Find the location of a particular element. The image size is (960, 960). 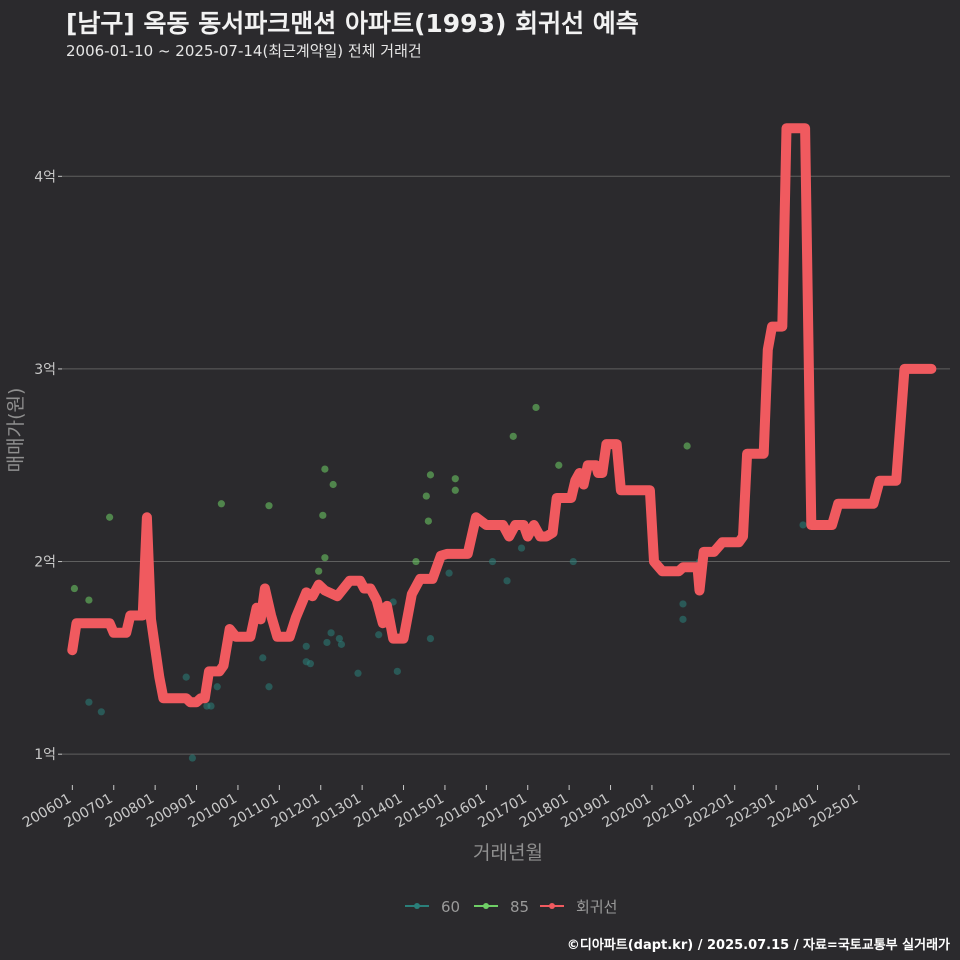

chart-subtitle: 2006-01-10 ~ 2025-07-14(최근계약일) 전체 거래건 is located at coordinates (244, 51).